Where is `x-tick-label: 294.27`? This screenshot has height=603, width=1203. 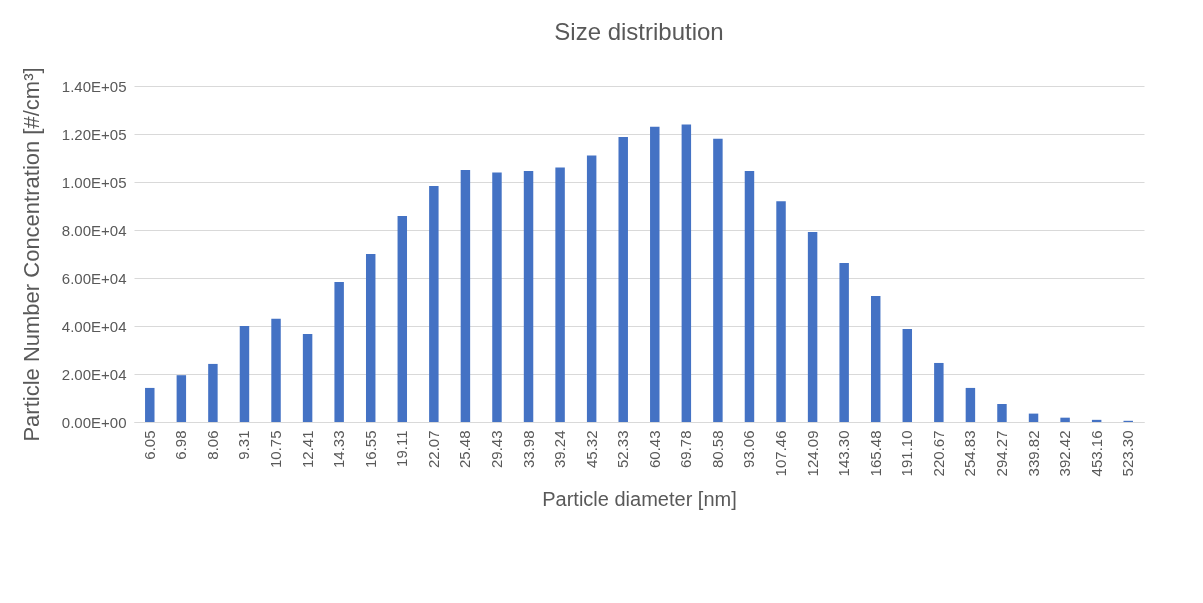 x-tick-label: 294.27 is located at coordinates (1001, 453).